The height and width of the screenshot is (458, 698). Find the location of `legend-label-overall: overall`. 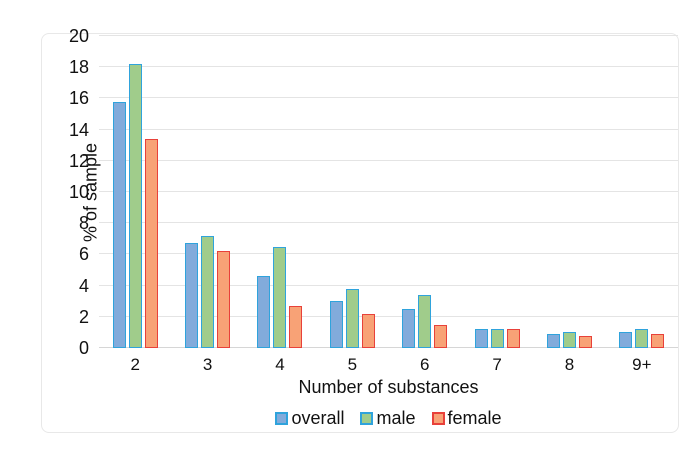

legend-label-overall: overall is located at coordinates (318, 418).